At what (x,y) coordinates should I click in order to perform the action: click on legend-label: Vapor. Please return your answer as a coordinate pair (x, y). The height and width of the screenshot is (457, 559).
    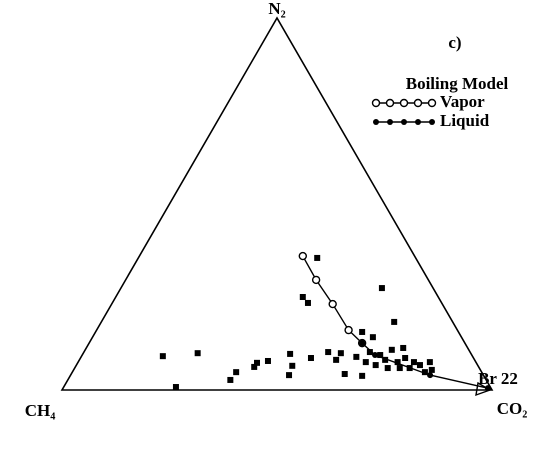
    Looking at the image, I should click on (462, 101).